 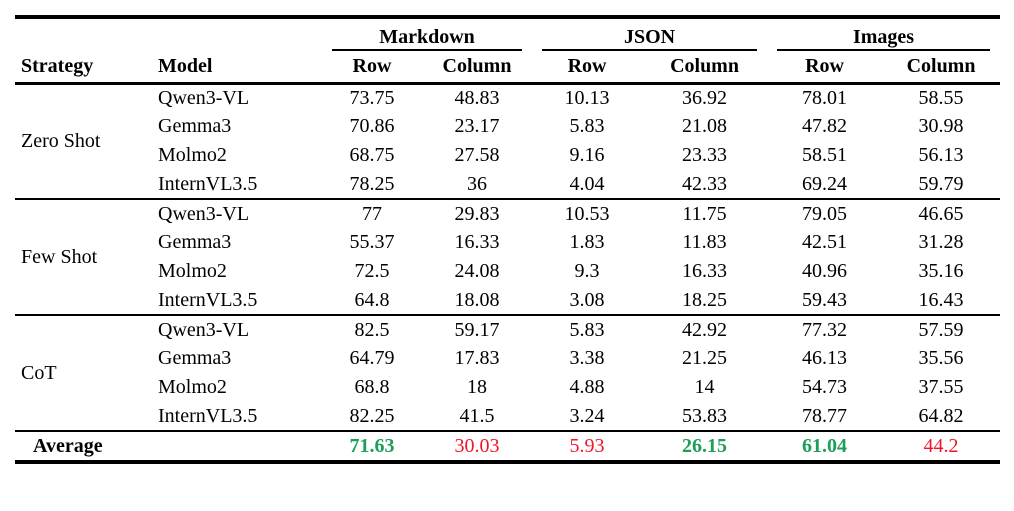 I want to click on header-images-row: Row, so click(x=824, y=65).